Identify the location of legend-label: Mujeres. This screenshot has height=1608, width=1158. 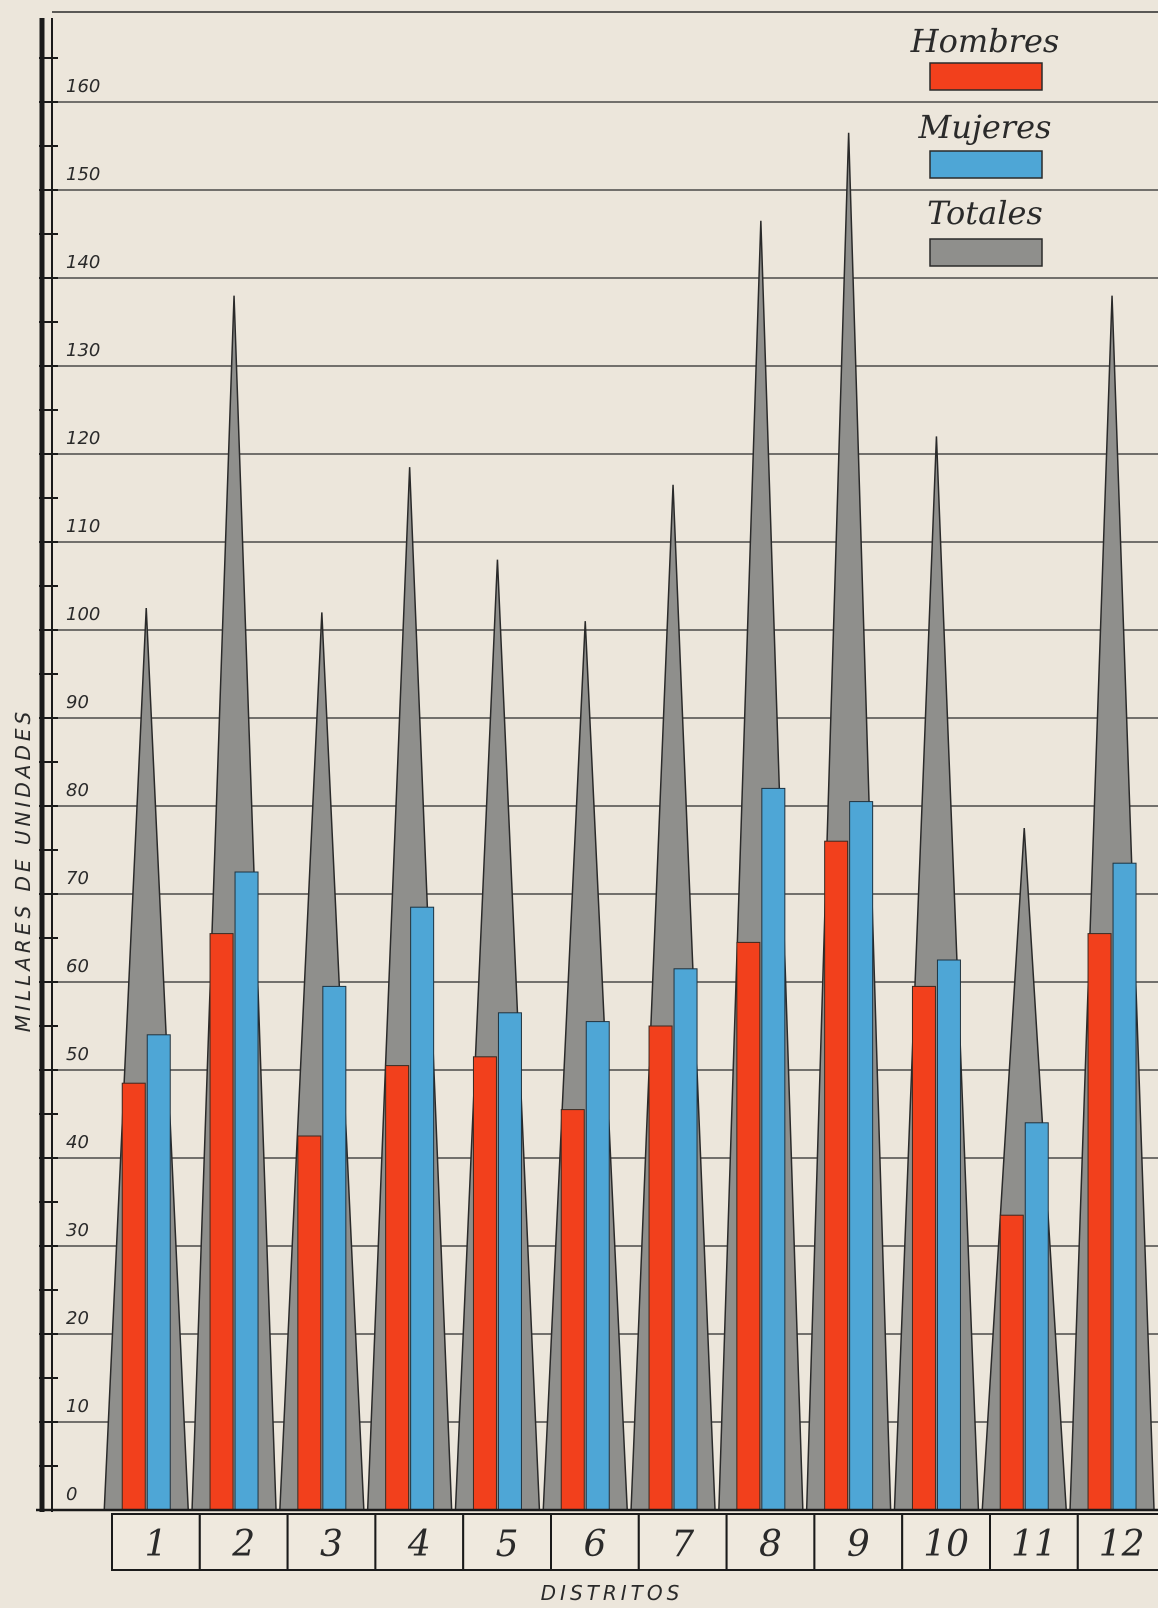
(985, 127).